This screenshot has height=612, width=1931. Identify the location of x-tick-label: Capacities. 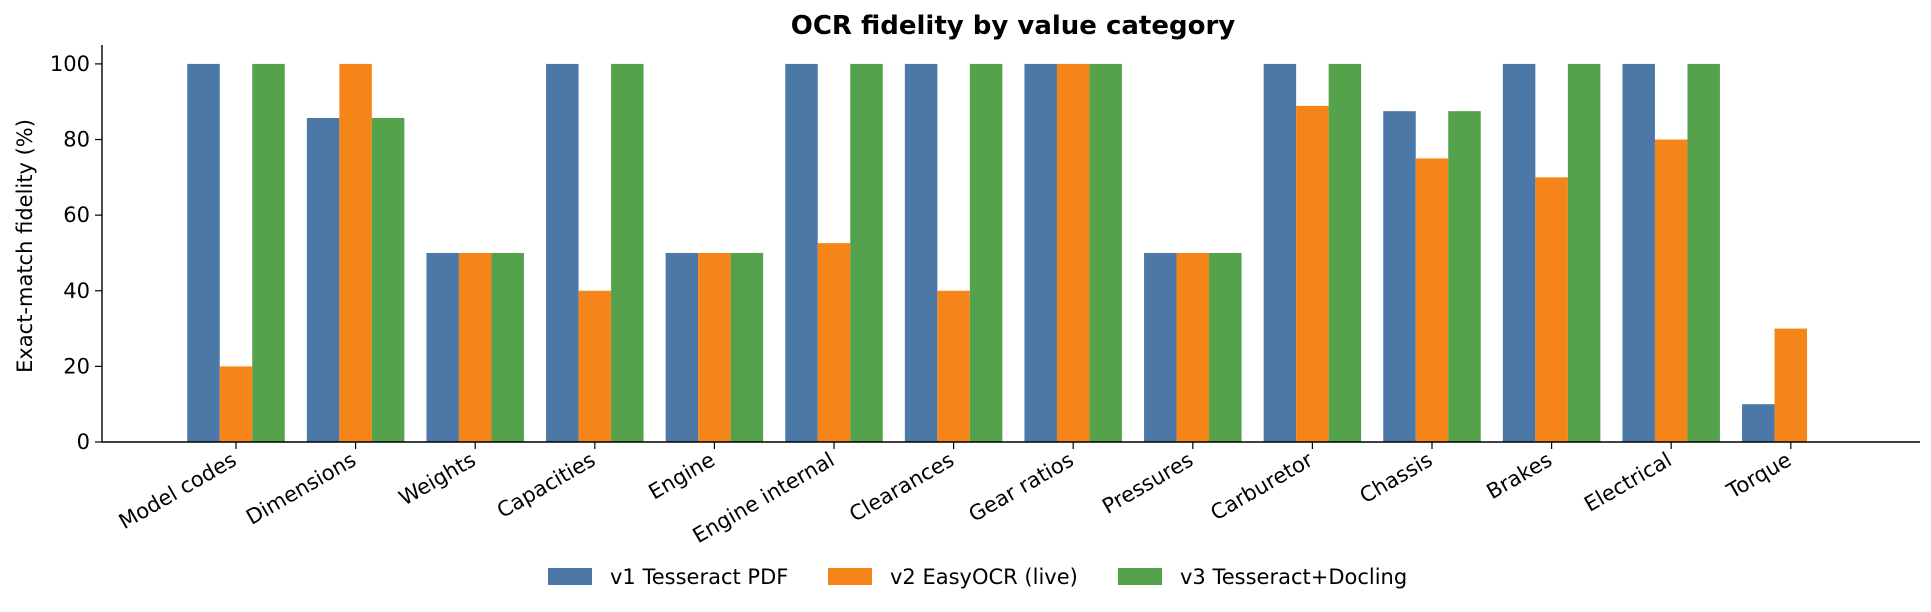
(546, 485).